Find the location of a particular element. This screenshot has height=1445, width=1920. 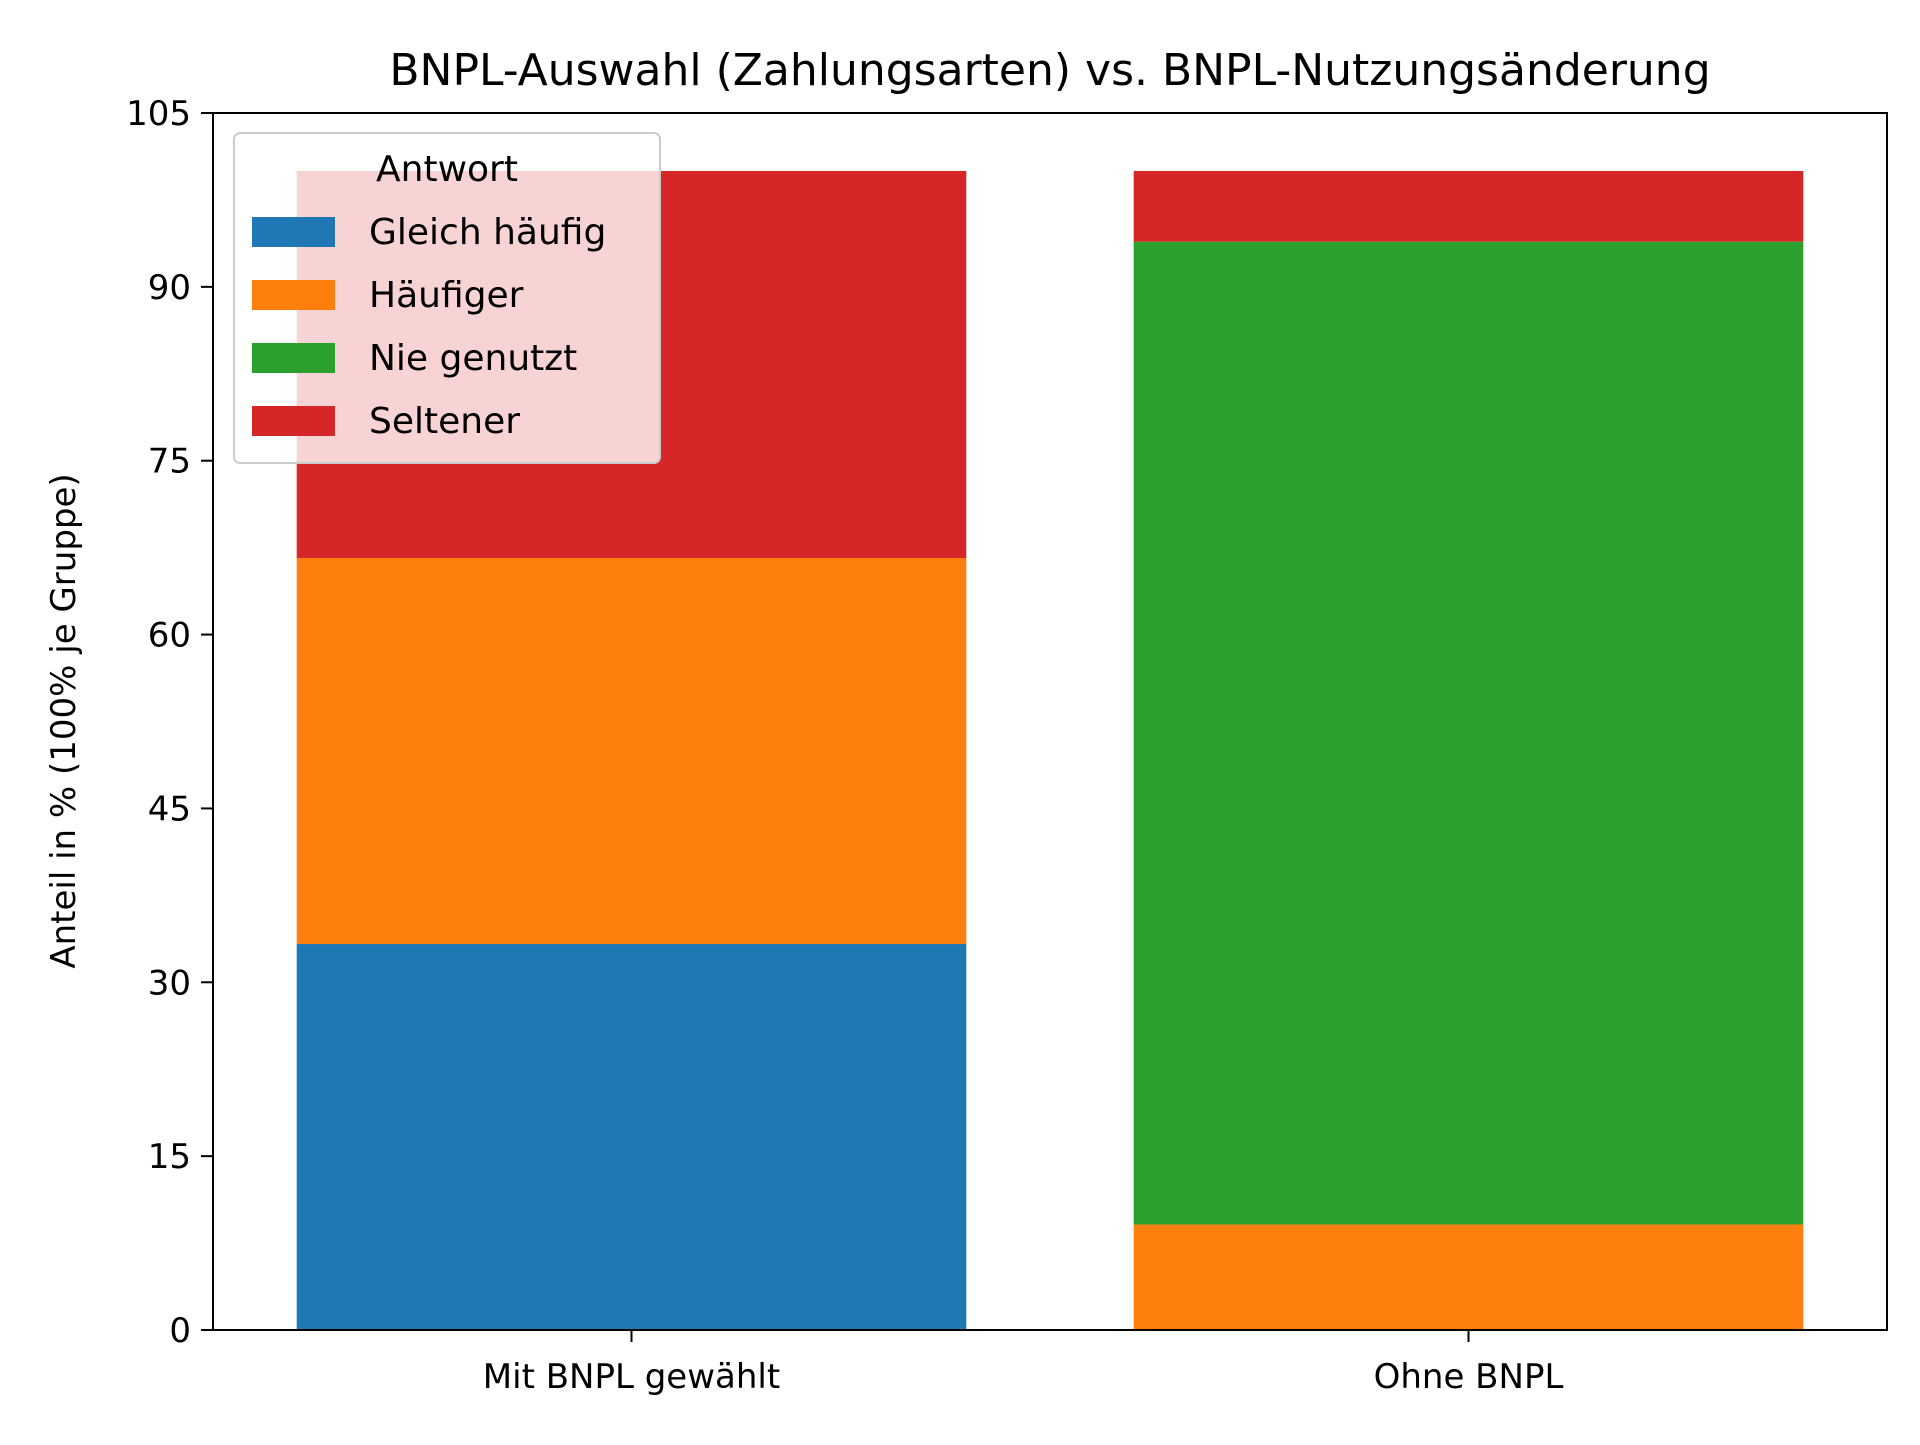

x-tick-label: Ohne BNPL is located at coordinates (1469, 1377).